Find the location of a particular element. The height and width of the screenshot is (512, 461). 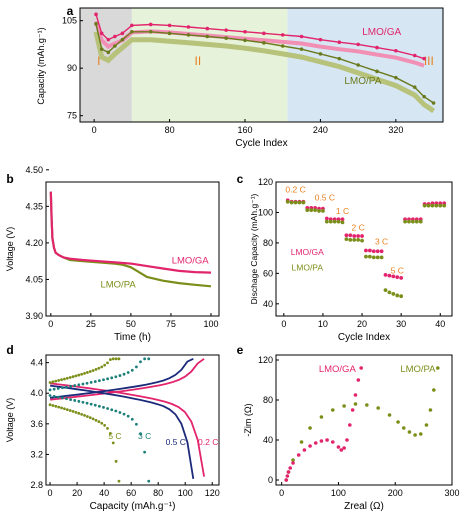

x-tick-label: 120 is located at coordinates (212, 493).